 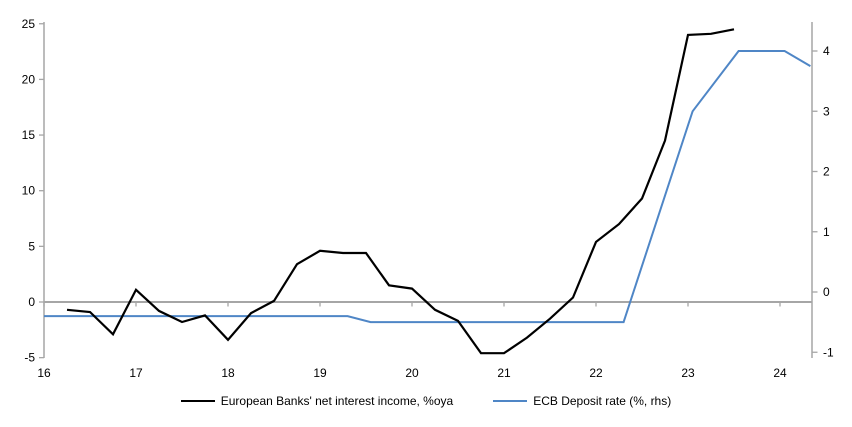 What do you see at coordinates (31, 246) in the screenshot?
I see `left-axis-tick-label: 5` at bounding box center [31, 246].